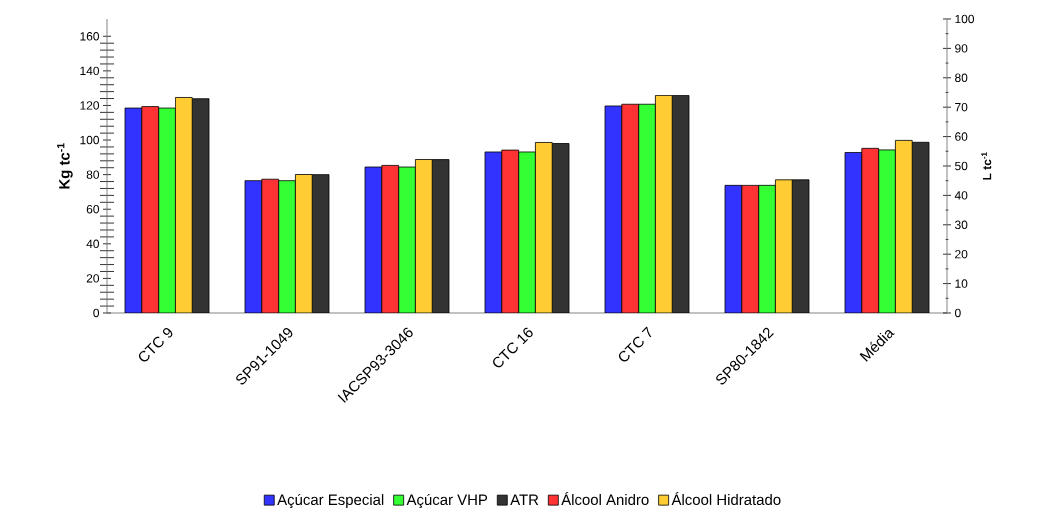  What do you see at coordinates (90, 105) in the screenshot?
I see `y-tick-label: 120` at bounding box center [90, 105].